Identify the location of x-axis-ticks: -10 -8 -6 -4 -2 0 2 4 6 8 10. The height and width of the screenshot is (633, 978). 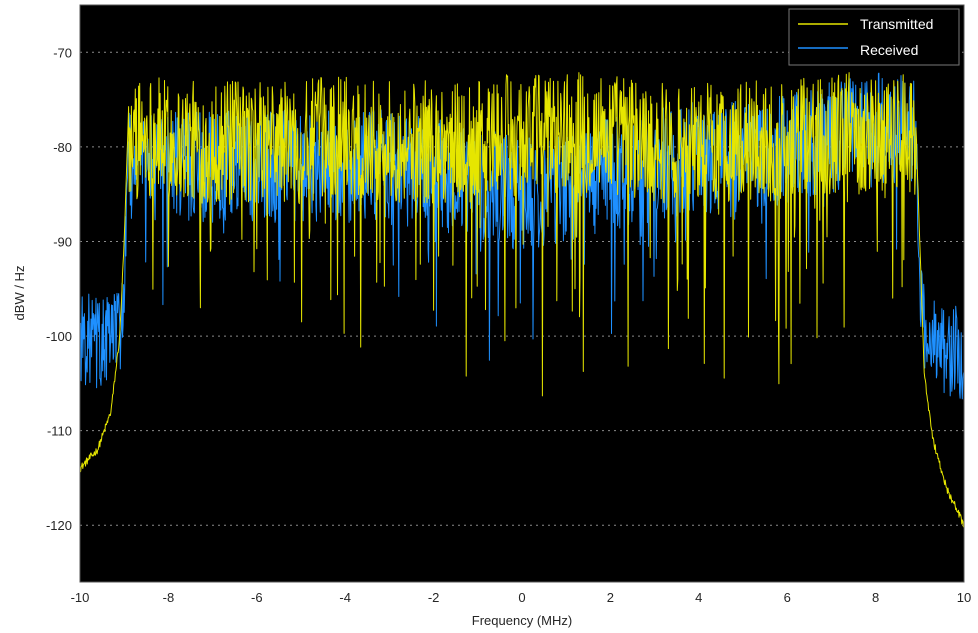
(521, 597).